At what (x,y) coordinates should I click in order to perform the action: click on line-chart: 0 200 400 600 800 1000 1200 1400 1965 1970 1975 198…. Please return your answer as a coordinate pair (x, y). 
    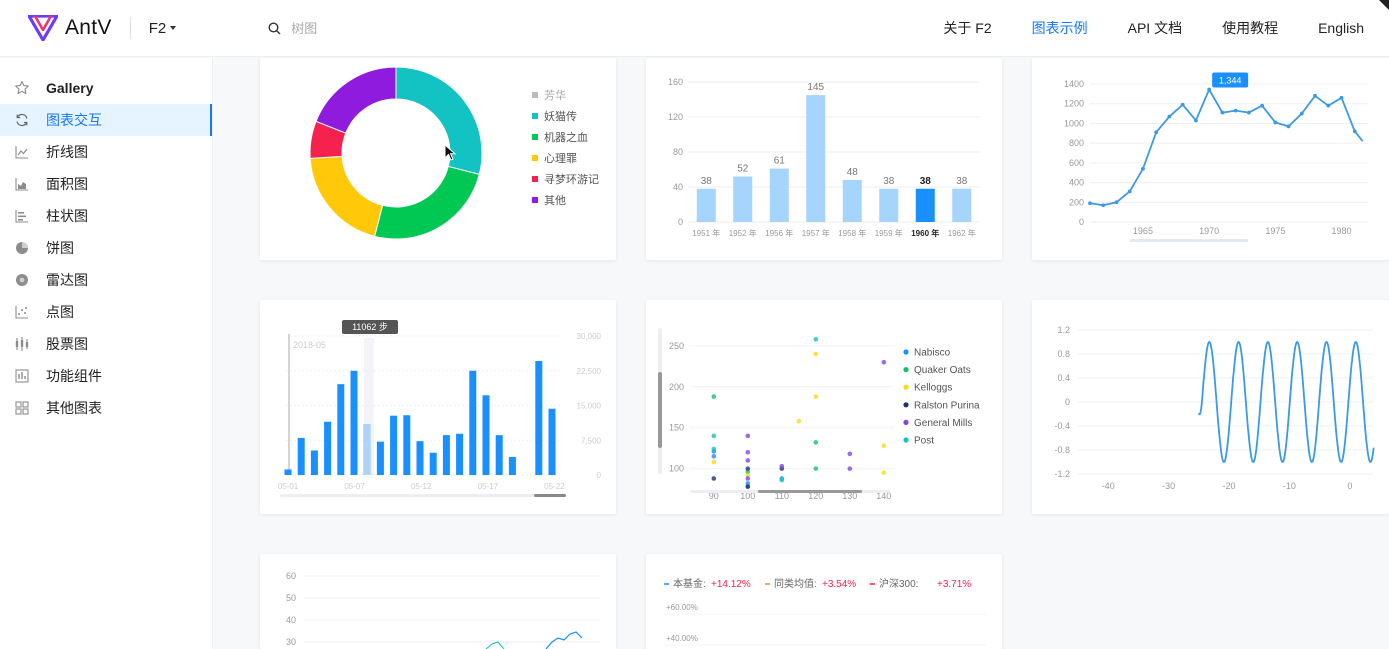
    Looking at the image, I should click on (1216, 157).